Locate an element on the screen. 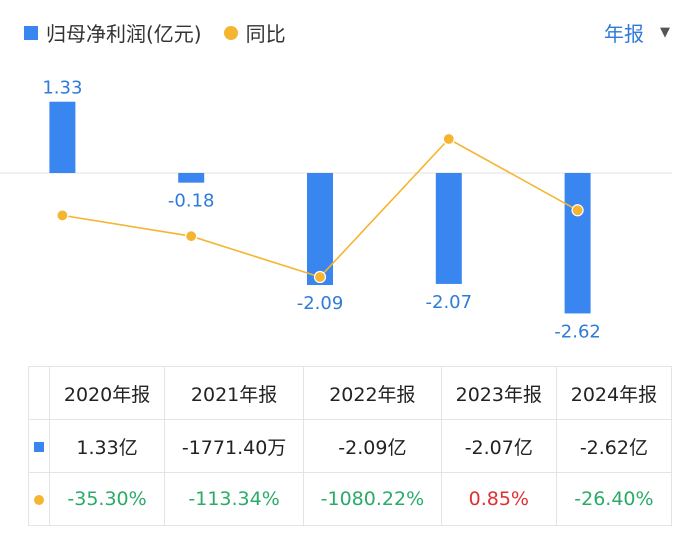  legend-yoy-label: 同比 is located at coordinates (265, 34).